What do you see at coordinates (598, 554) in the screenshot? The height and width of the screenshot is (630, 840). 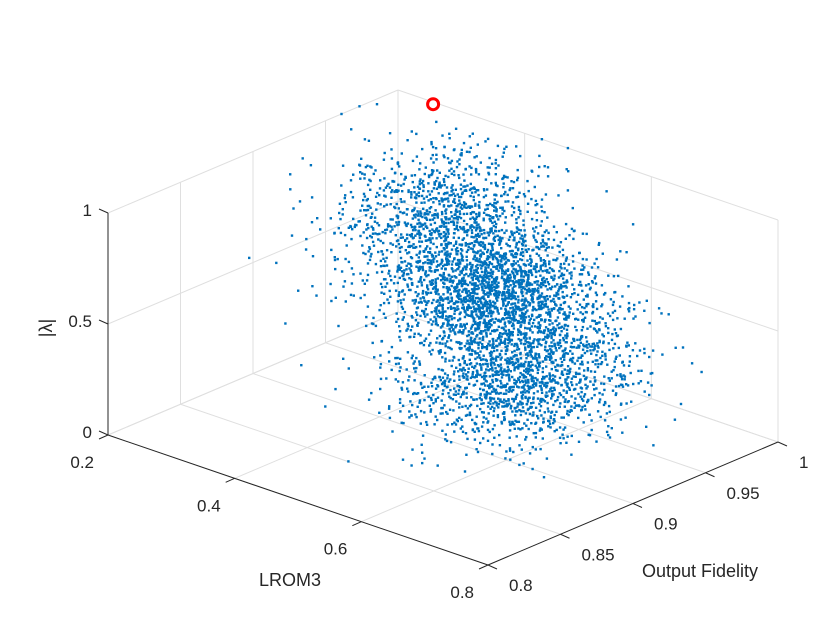 I see `y-tick-label: 0.85` at bounding box center [598, 554].